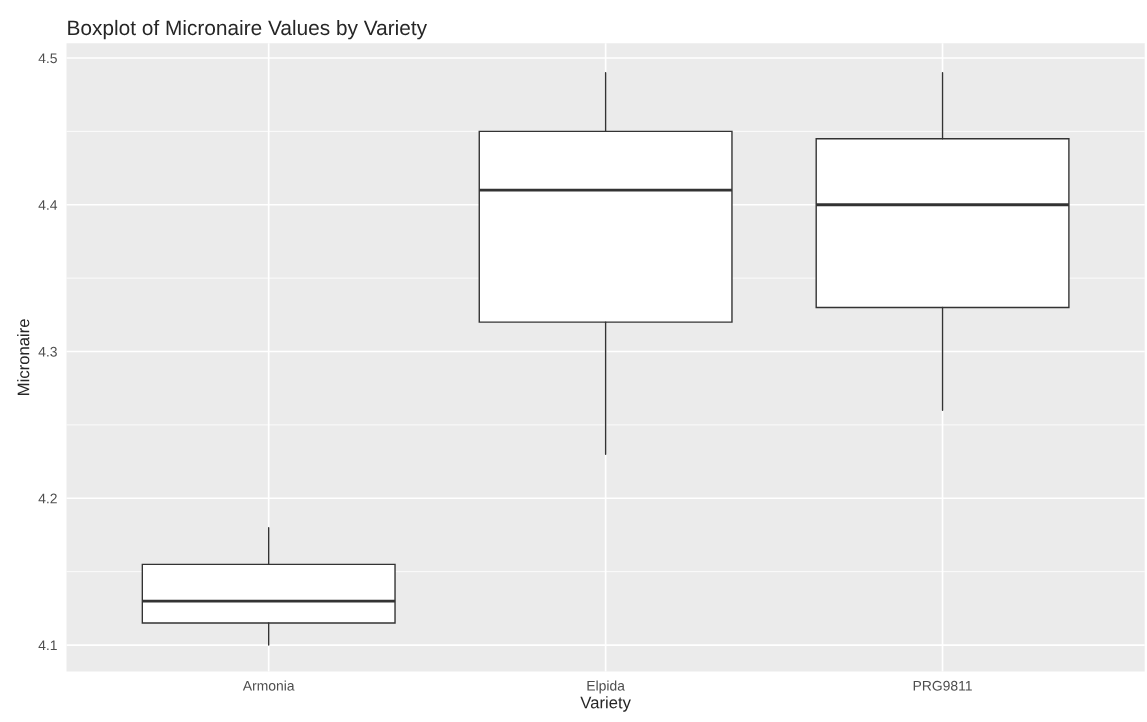  What do you see at coordinates (48, 205) in the screenshot?
I see `y-tick-label: 4.4` at bounding box center [48, 205].